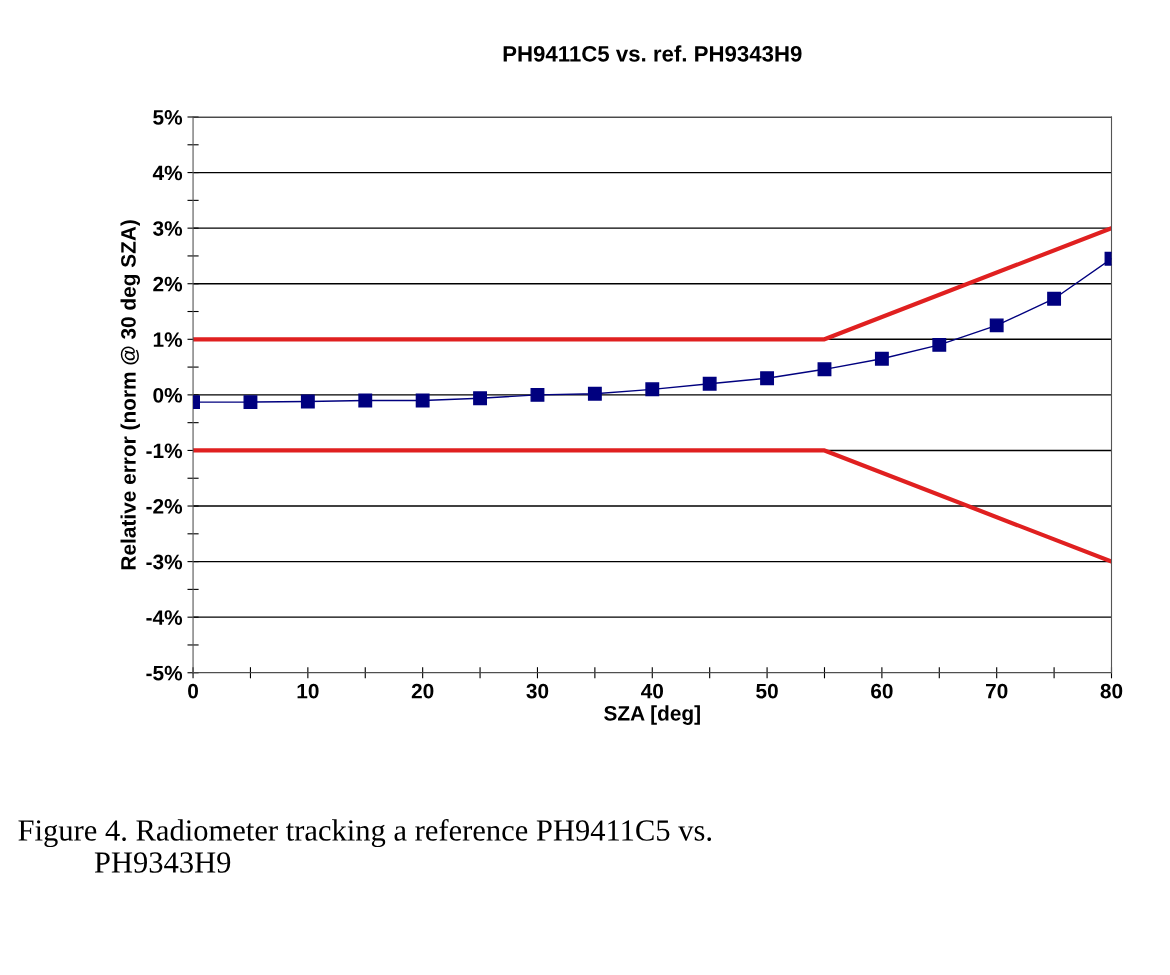  What do you see at coordinates (130, 395) in the screenshot?
I see `y-axis-title: Relative error (norm @ 30 deg SZA)` at bounding box center [130, 395].